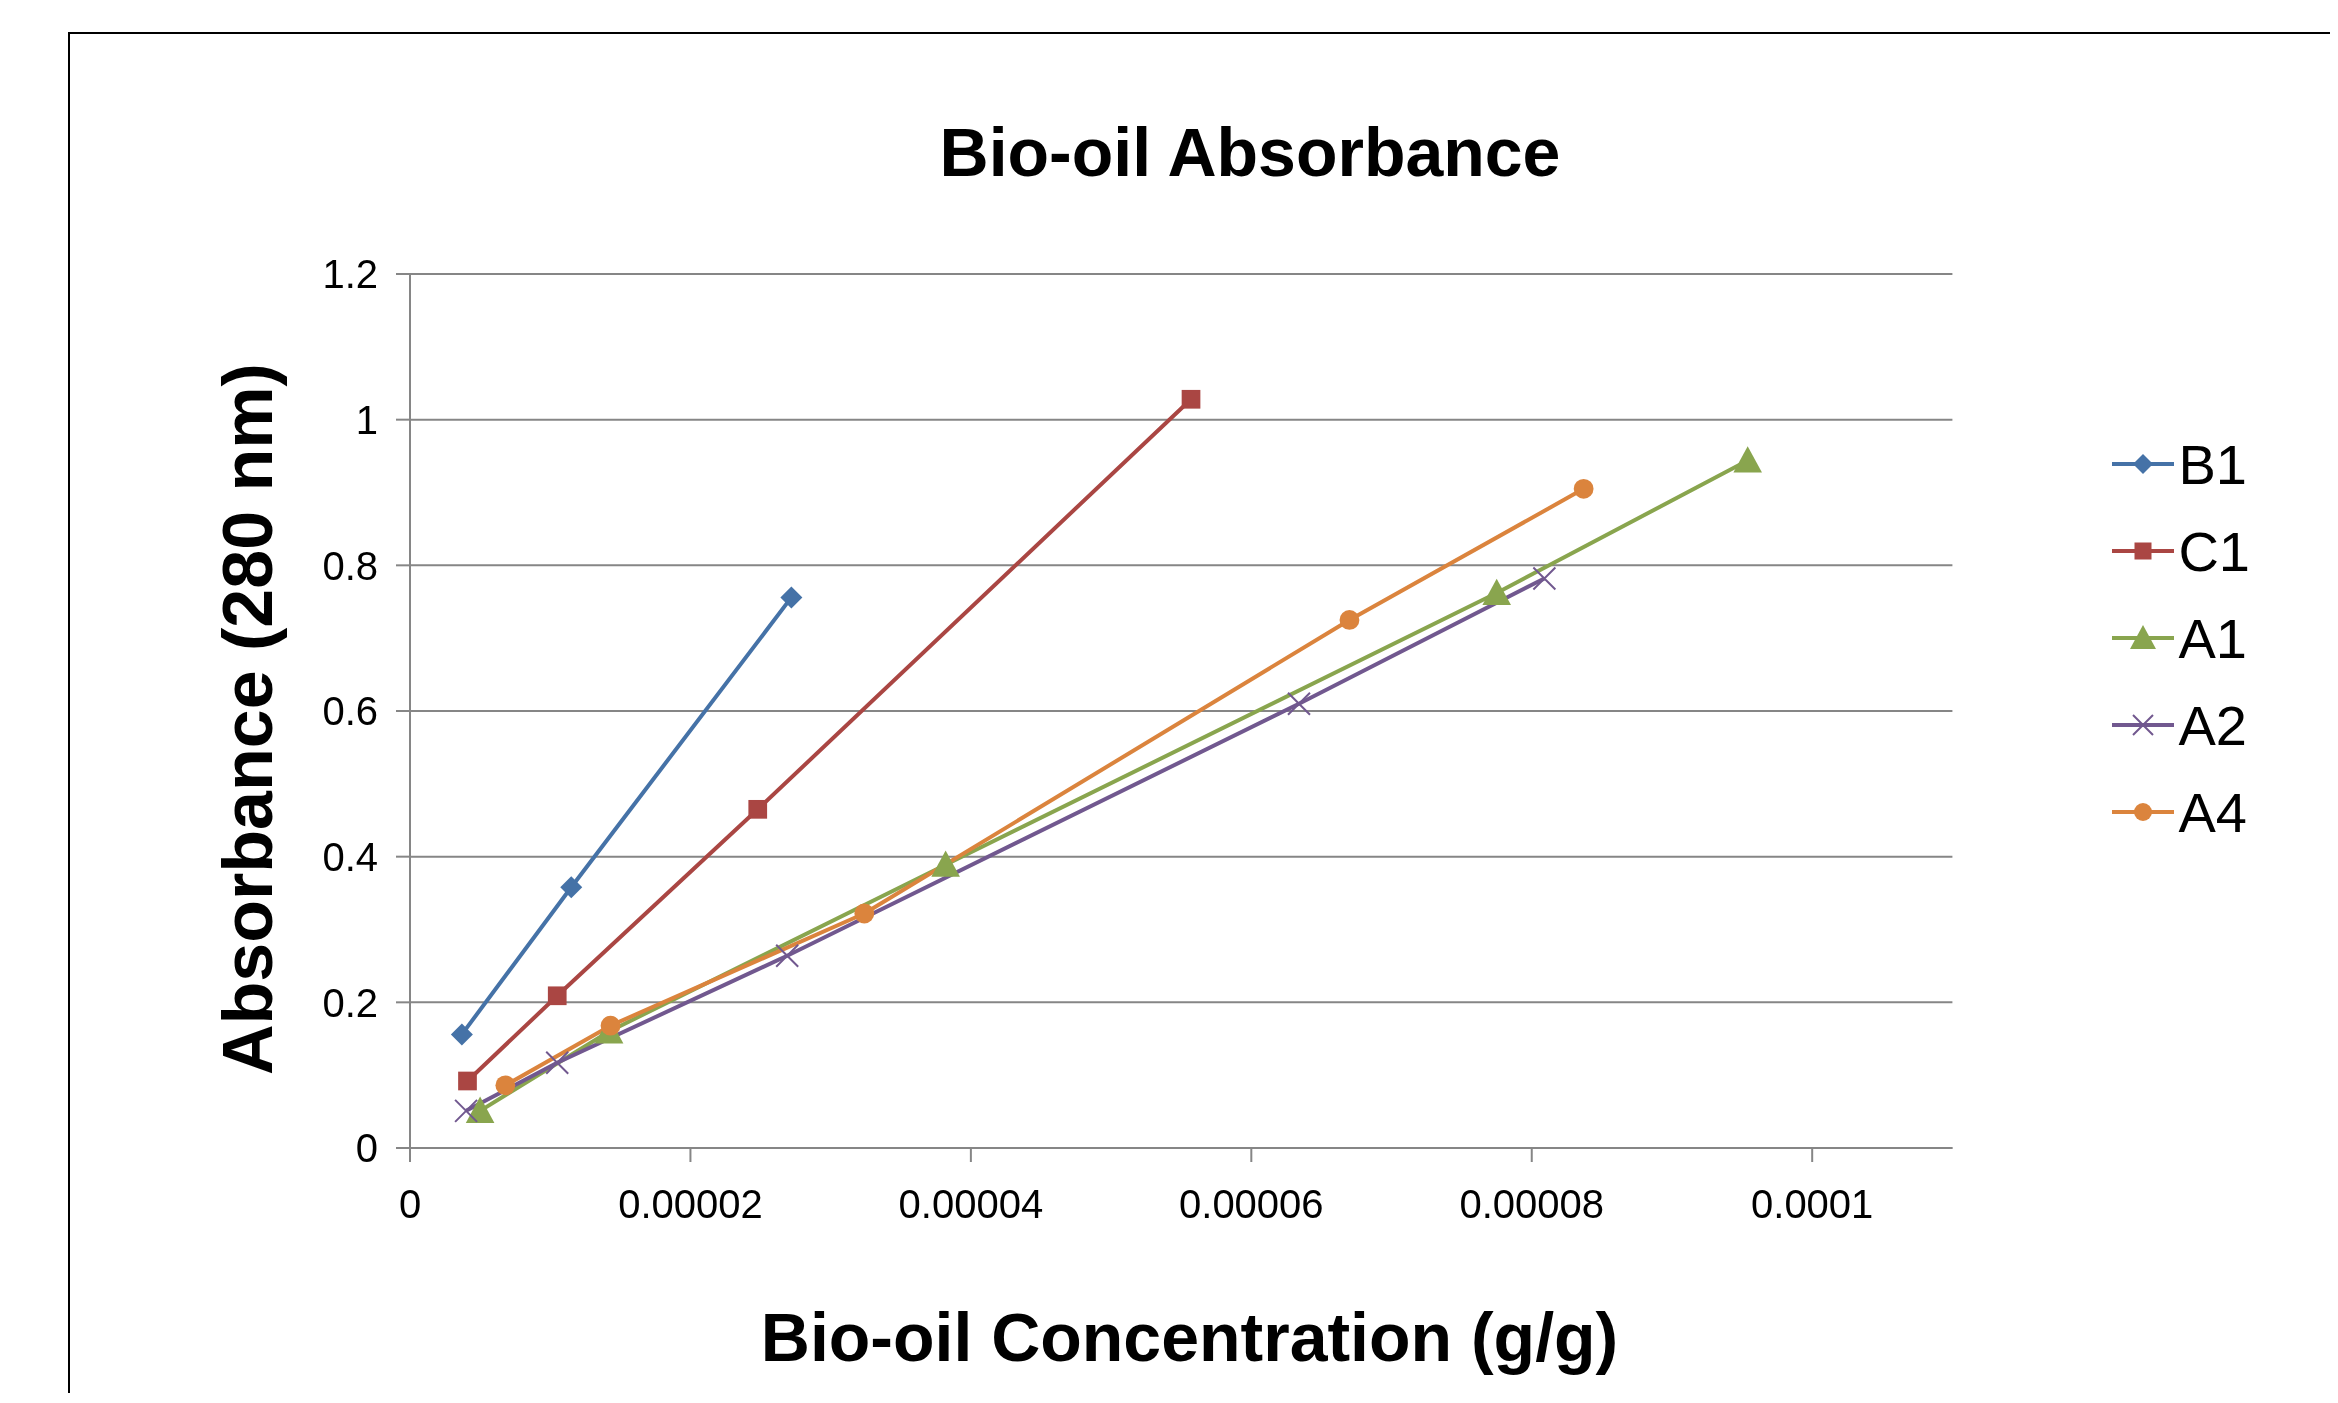  What do you see at coordinates (410, 1204) in the screenshot?
I see `x-tick-label: 0` at bounding box center [410, 1204].